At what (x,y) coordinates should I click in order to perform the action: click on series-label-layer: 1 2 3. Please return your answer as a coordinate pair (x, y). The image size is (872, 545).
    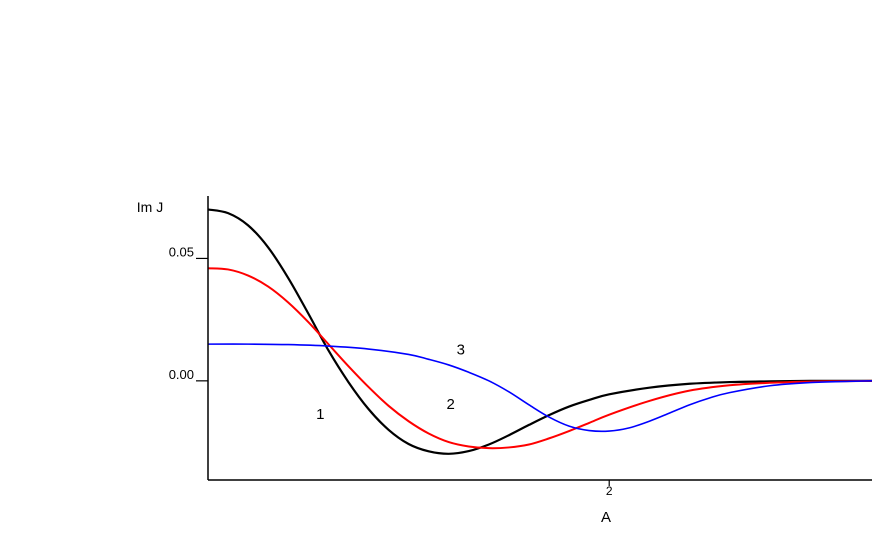
    Looking at the image, I should click on (390, 381).